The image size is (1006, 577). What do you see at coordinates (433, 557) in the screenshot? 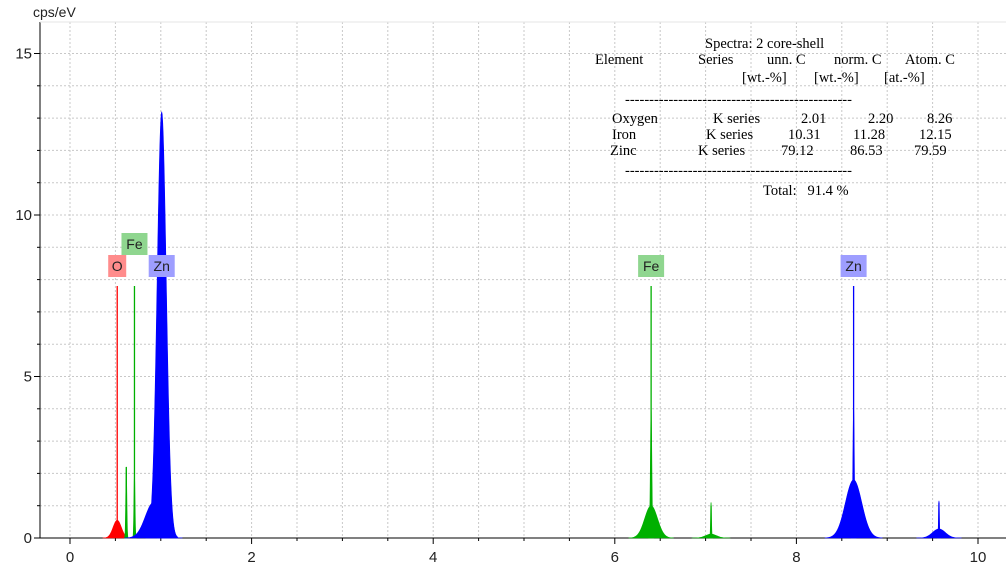
I see `x-tick-label: 4` at bounding box center [433, 557].